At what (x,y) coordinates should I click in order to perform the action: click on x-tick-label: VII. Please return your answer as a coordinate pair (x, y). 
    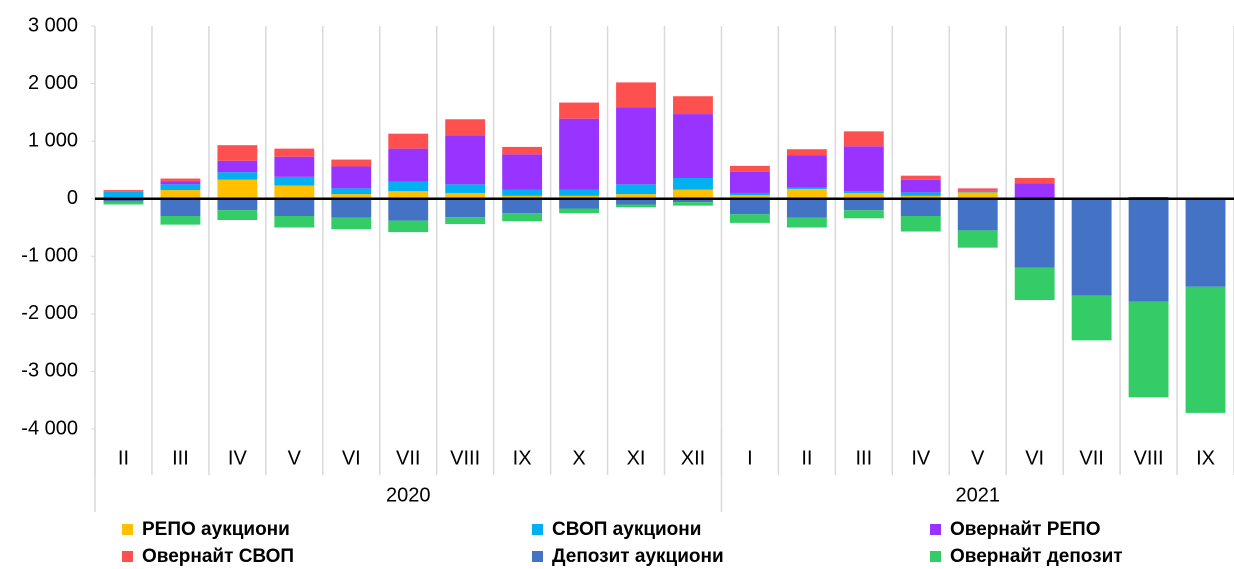
    Looking at the image, I should click on (408, 458).